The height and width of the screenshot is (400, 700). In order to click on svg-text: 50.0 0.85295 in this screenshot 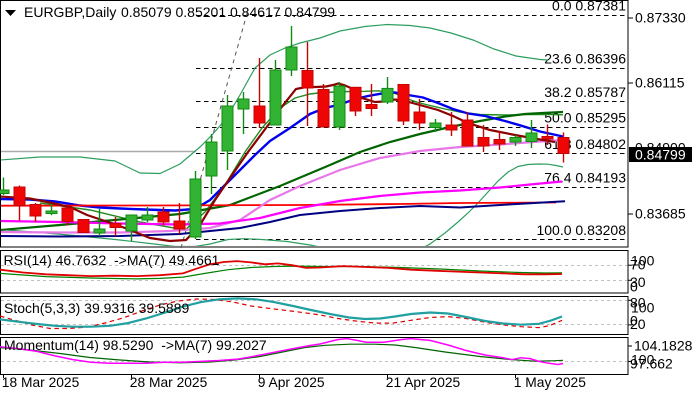, I will do `click(585, 118)`.